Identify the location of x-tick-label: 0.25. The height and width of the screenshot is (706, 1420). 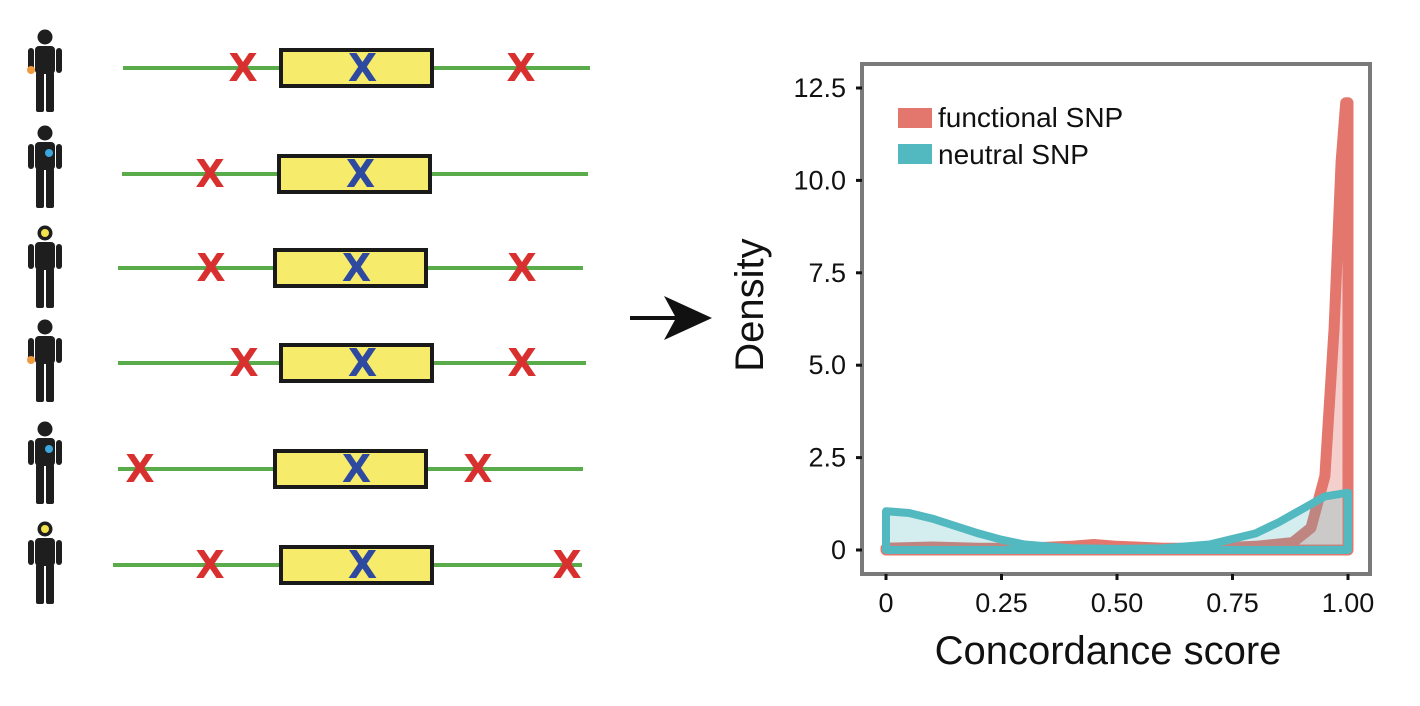
(1001, 603).